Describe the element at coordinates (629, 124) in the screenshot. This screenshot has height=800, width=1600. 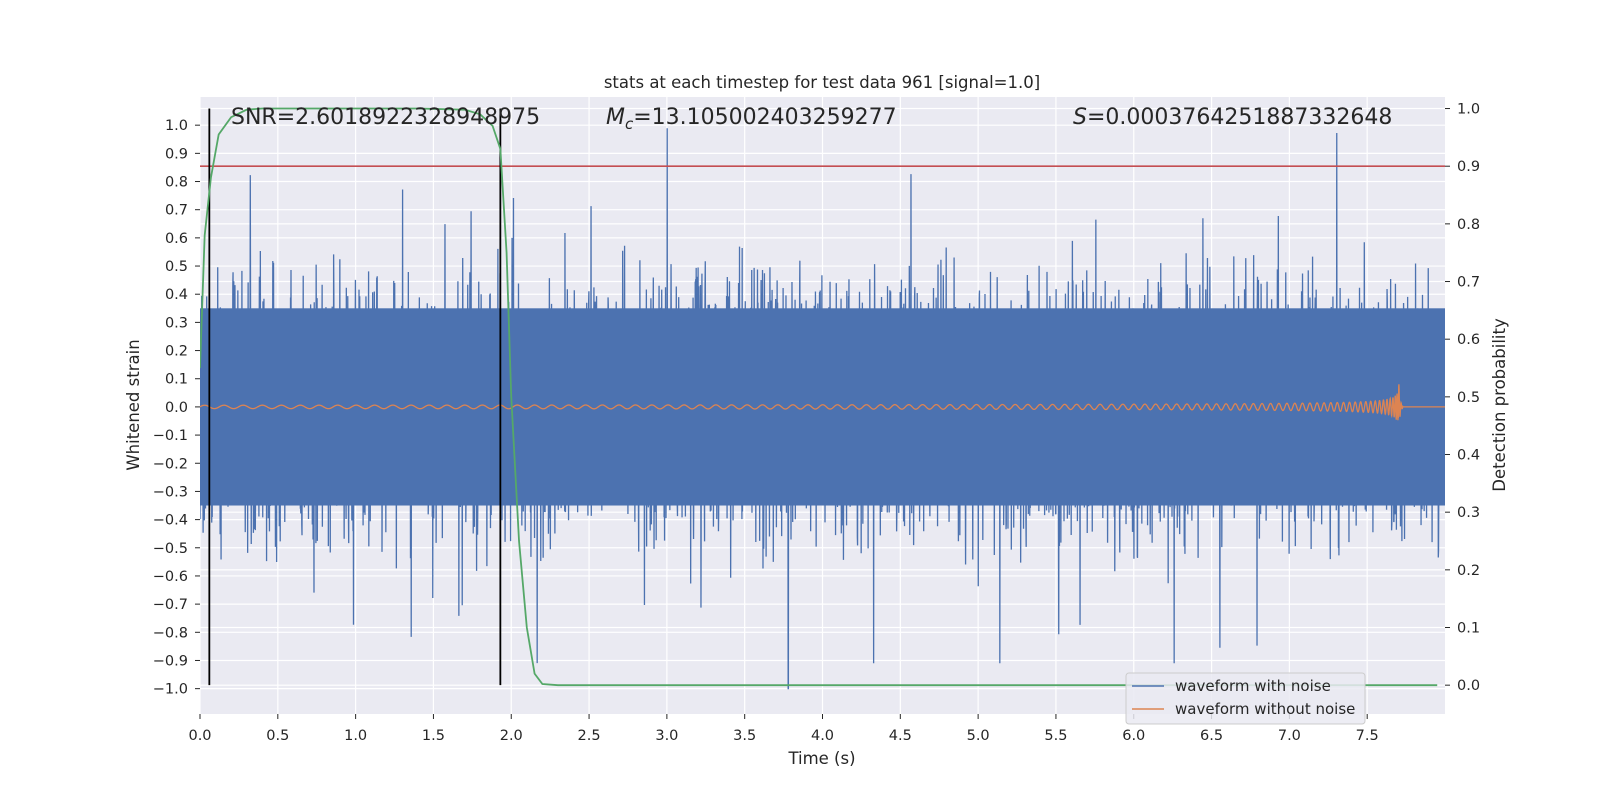
I see `chirp-mass-subscript: c` at that location.